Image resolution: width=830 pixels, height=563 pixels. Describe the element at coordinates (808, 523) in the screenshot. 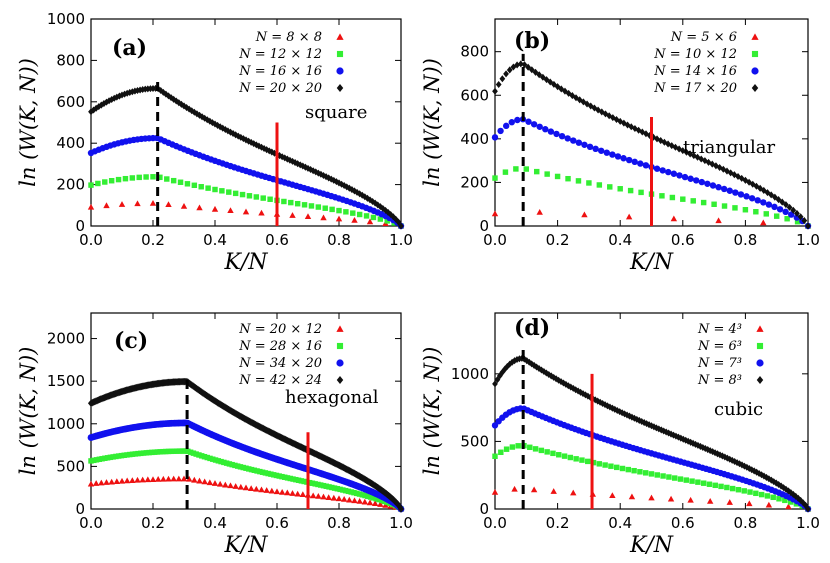

I see `x-tick-label: 1.0` at that location.